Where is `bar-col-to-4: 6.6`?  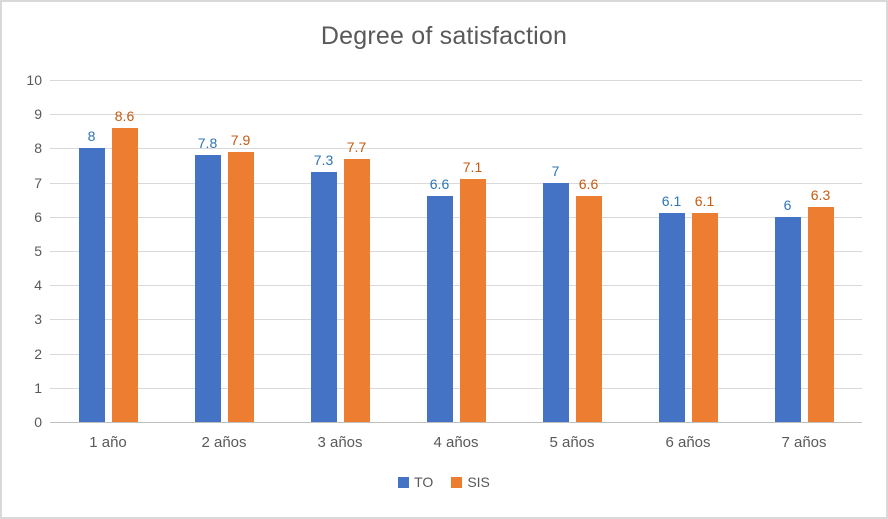 bar-col-to-4: 6.6 is located at coordinates (439, 251).